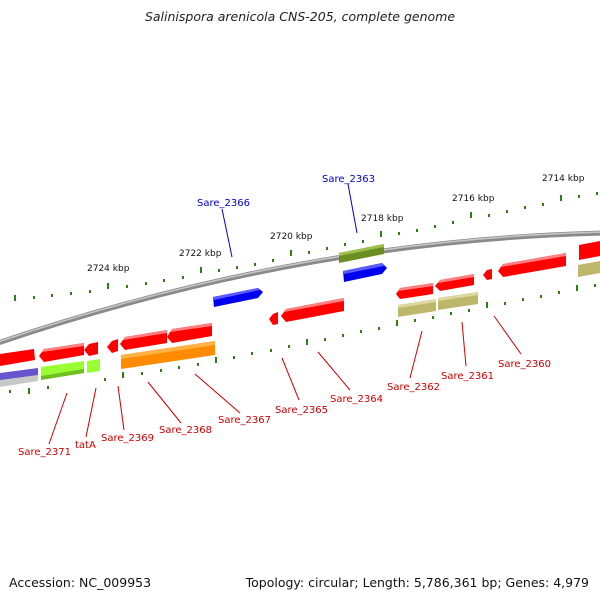  Describe the element at coordinates (363, 268) in the screenshot. I see `gene-sare-2363-highlight` at that location.